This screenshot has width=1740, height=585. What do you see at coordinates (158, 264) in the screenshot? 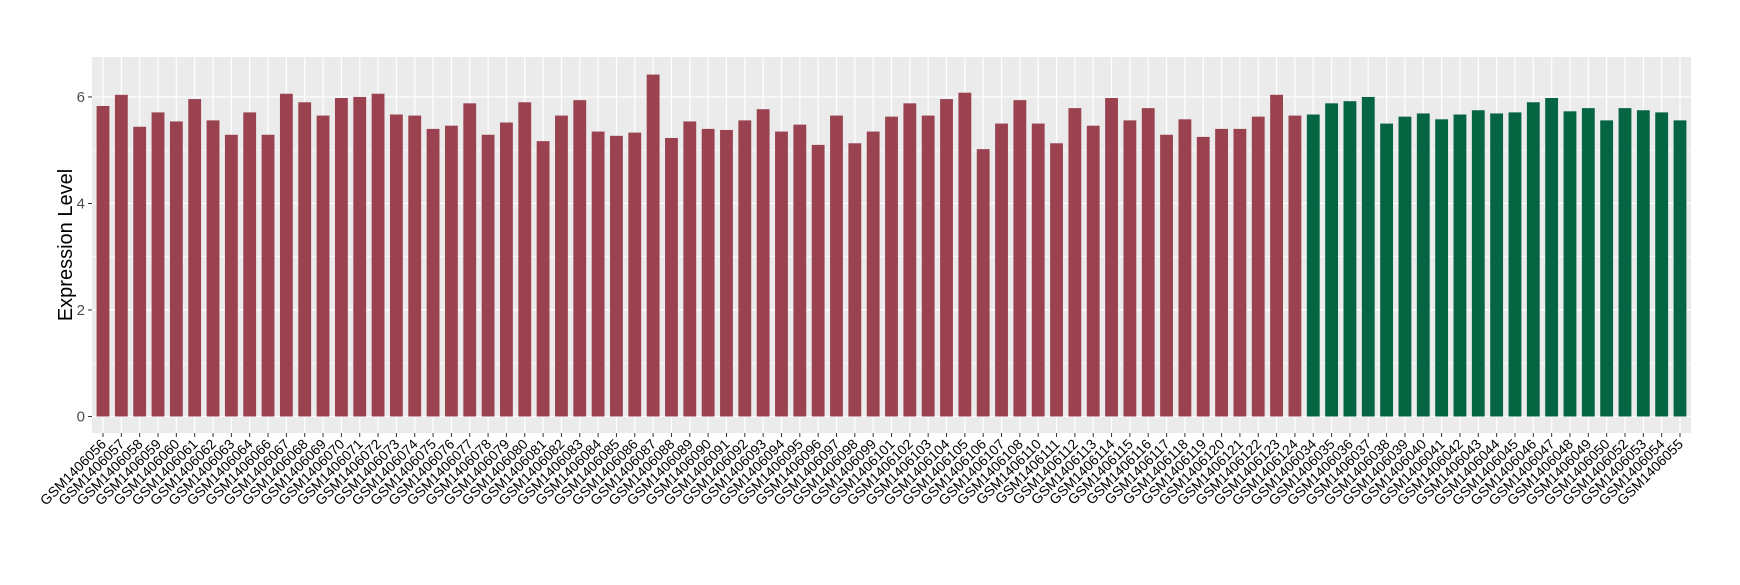
I see `bar-GSM1406059` at bounding box center [158, 264].